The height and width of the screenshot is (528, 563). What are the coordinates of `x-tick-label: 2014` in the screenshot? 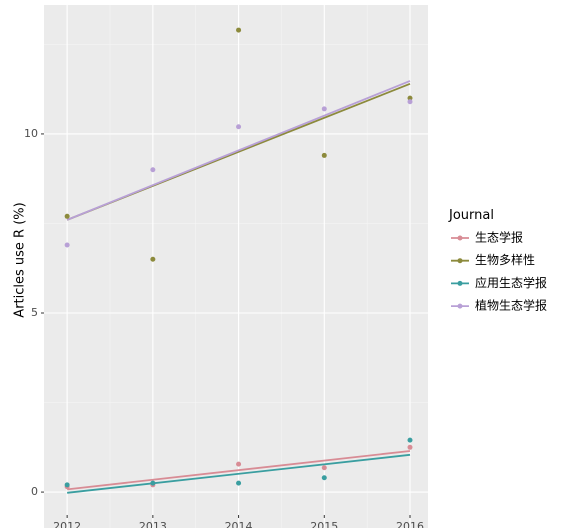 It's located at (239, 524).